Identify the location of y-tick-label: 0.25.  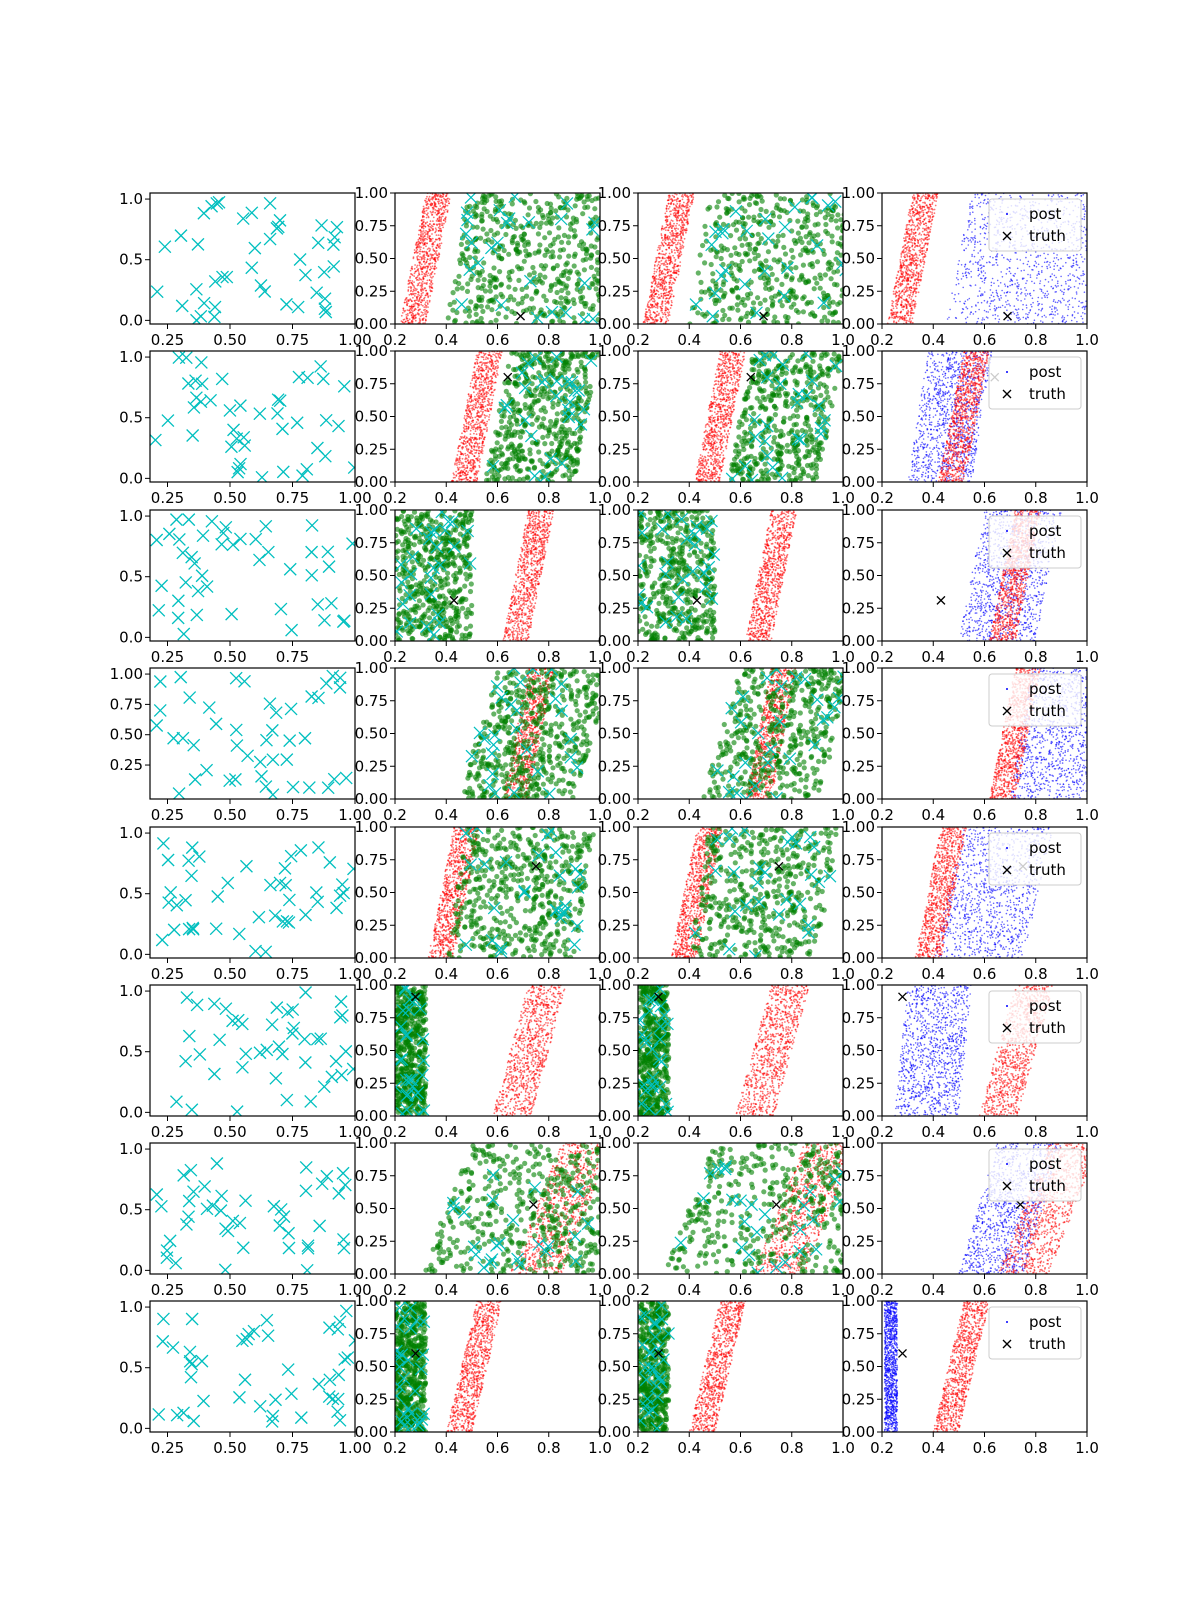
(614, 291).